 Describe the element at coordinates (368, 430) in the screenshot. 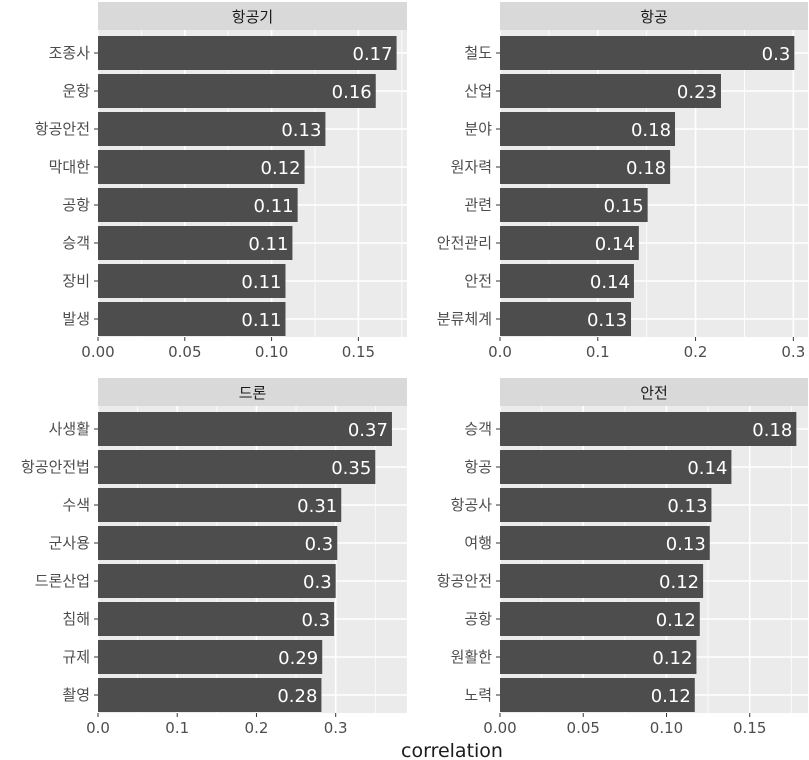

I see `bar-value-label: 0.37` at that location.